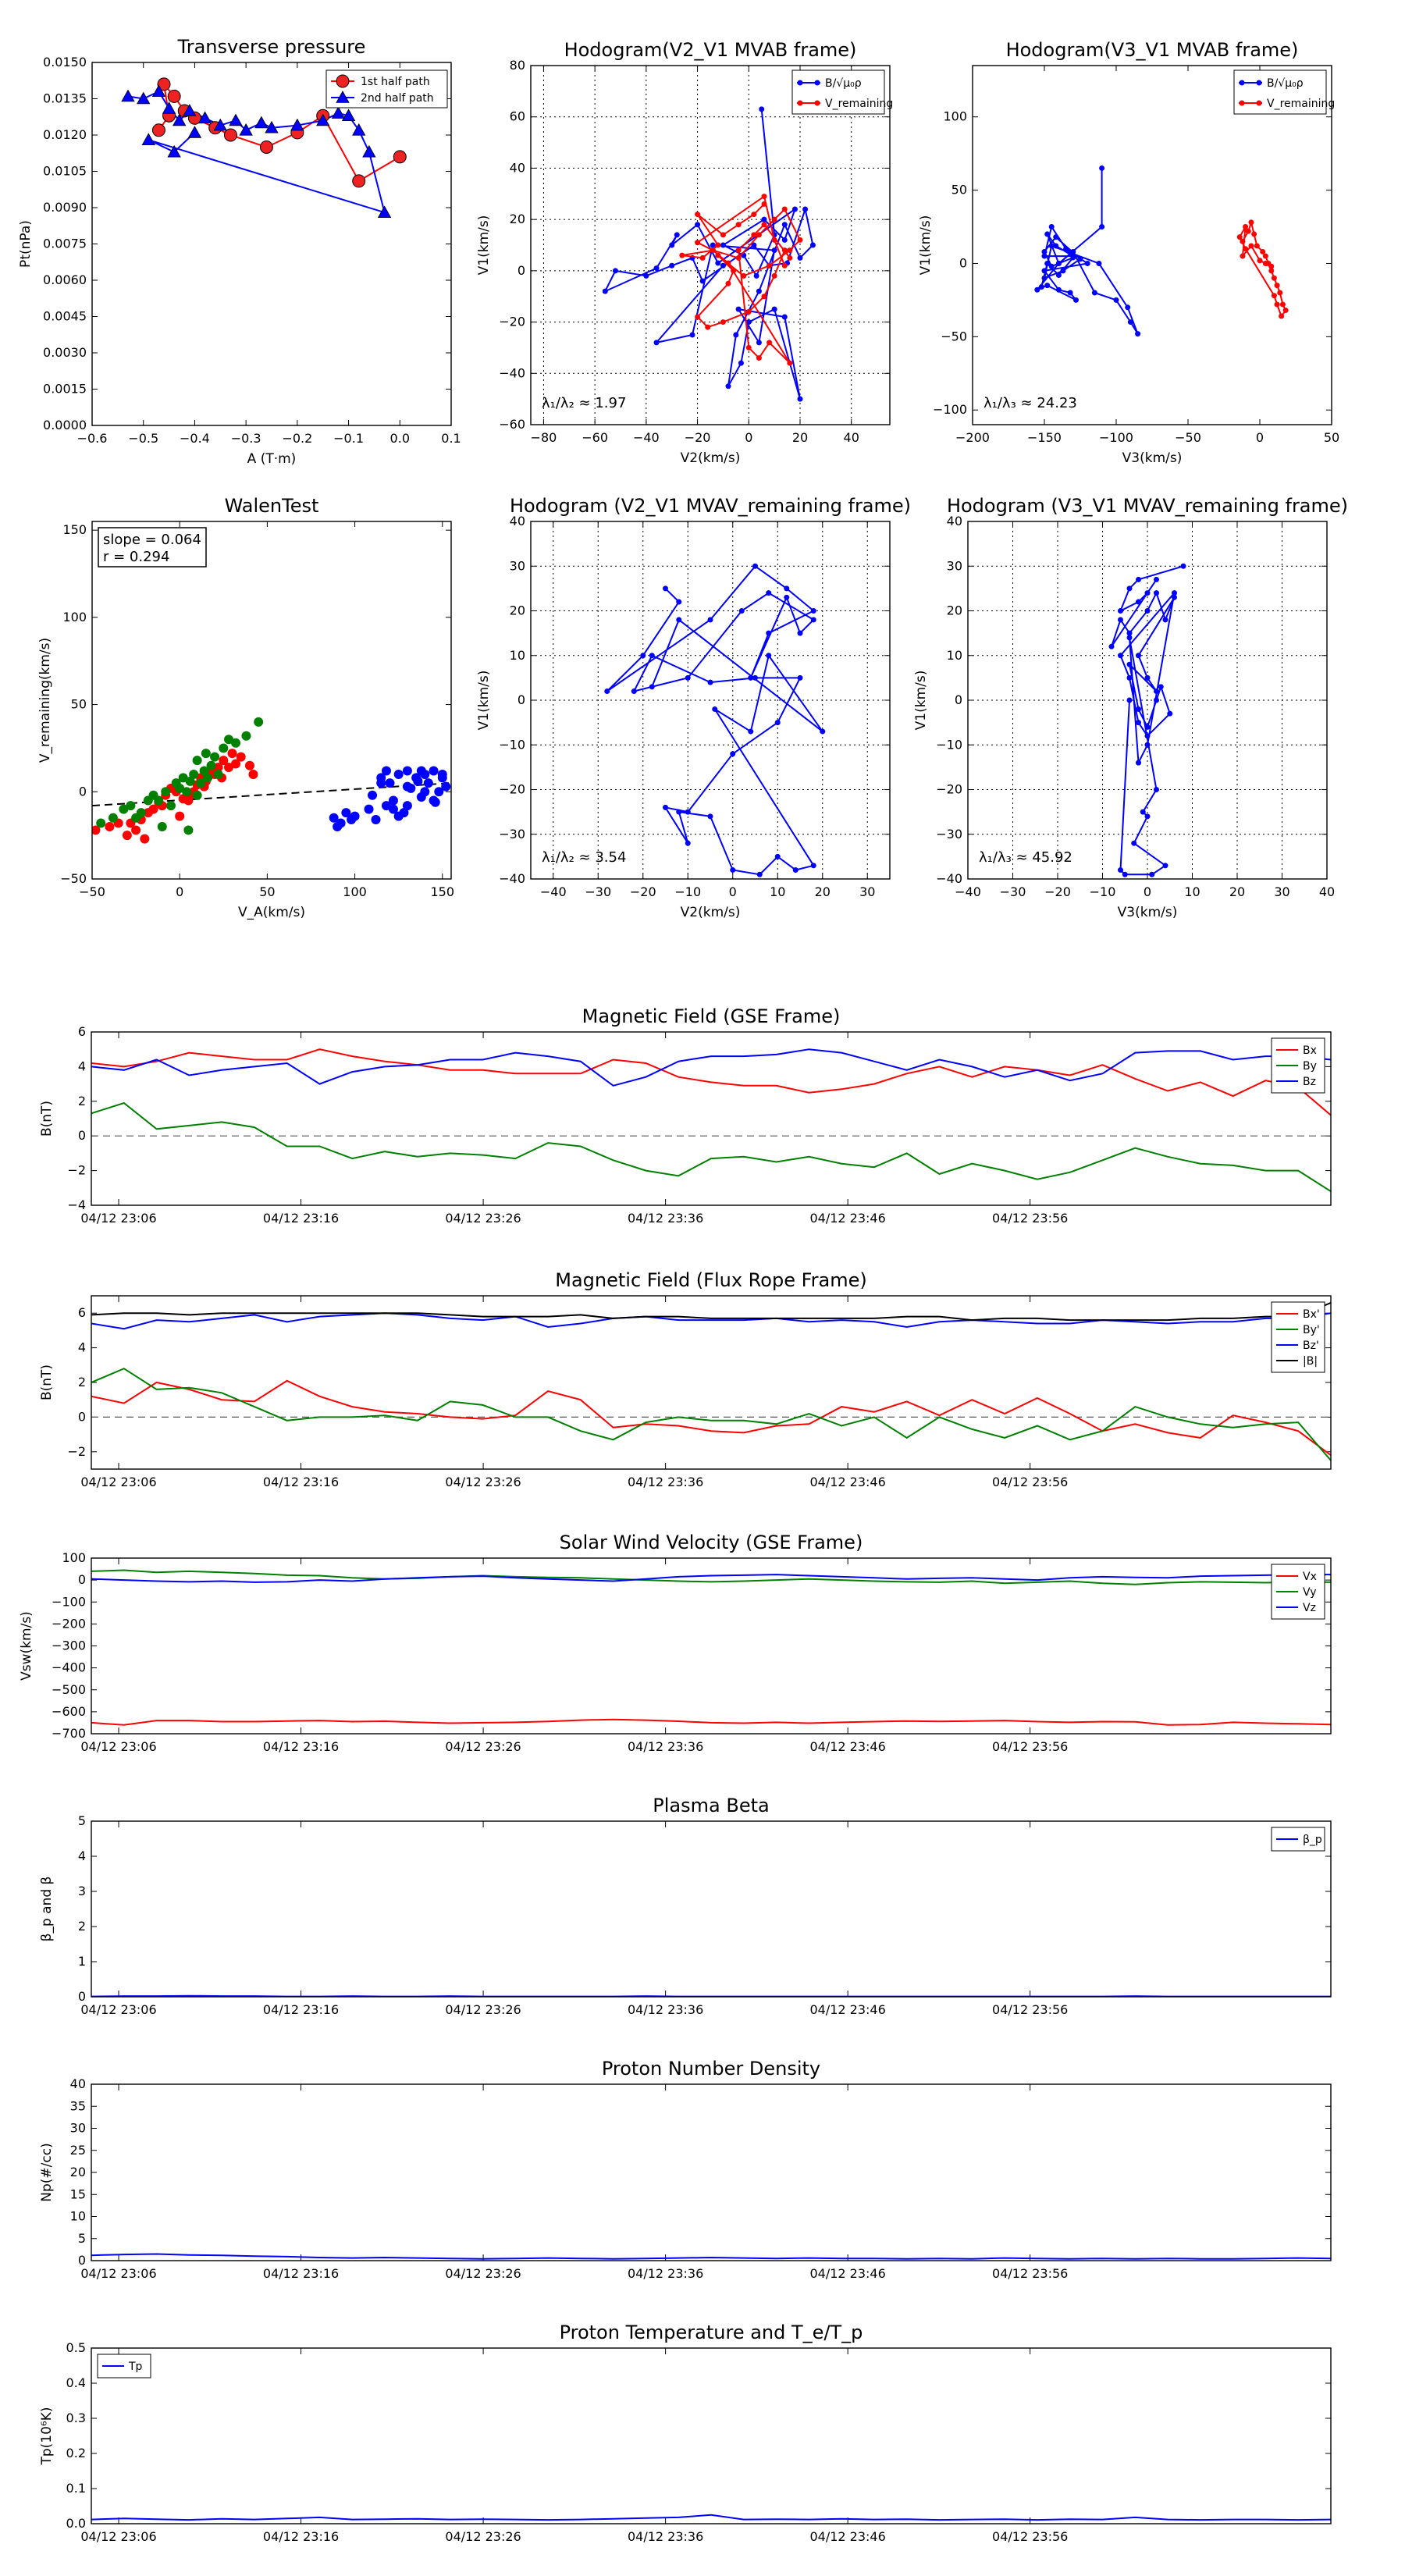  Describe the element at coordinates (143, 439) in the screenshot. I see `panel-tp-xtick-label: −0.5` at that location.